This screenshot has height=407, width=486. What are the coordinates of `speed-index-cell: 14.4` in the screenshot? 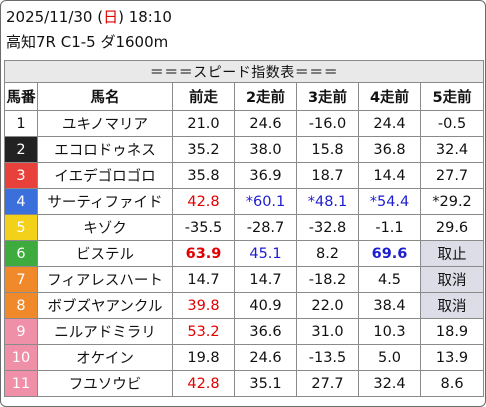 It's located at (389, 175).